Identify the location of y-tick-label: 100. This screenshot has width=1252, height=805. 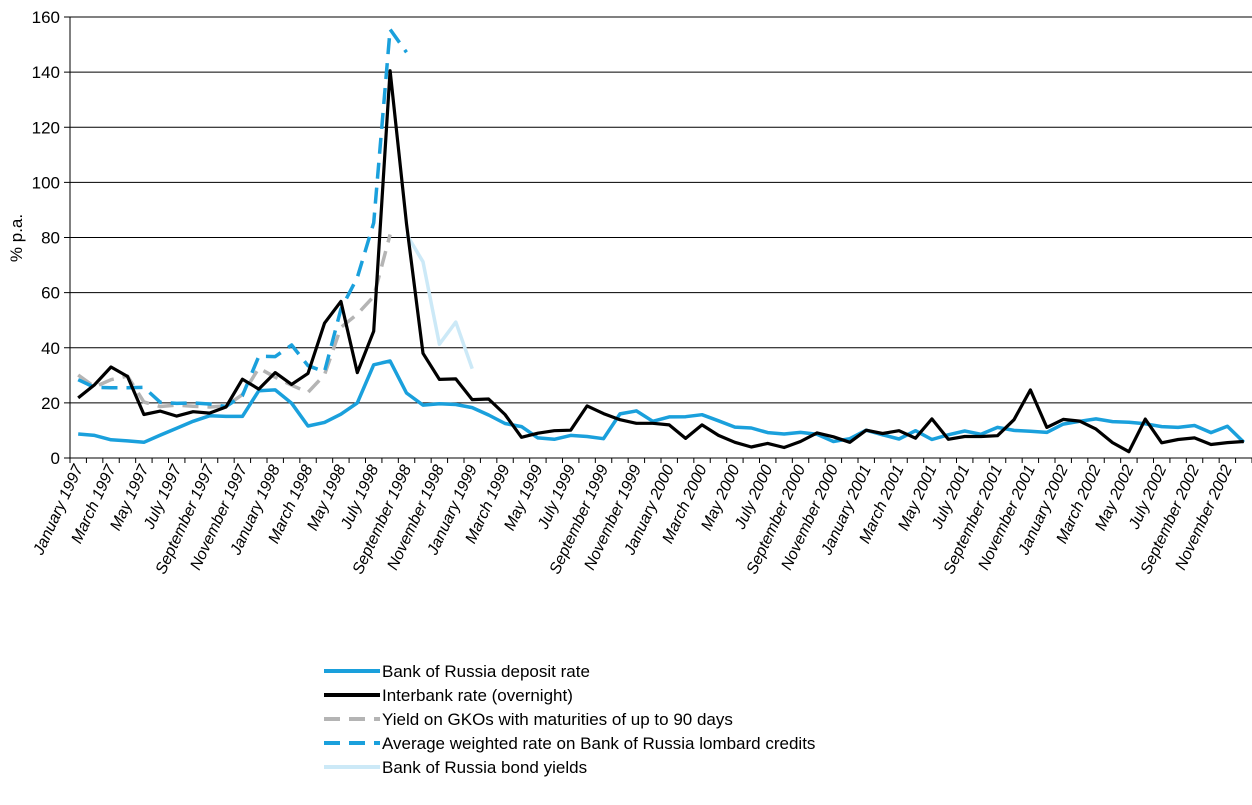
(46, 182).